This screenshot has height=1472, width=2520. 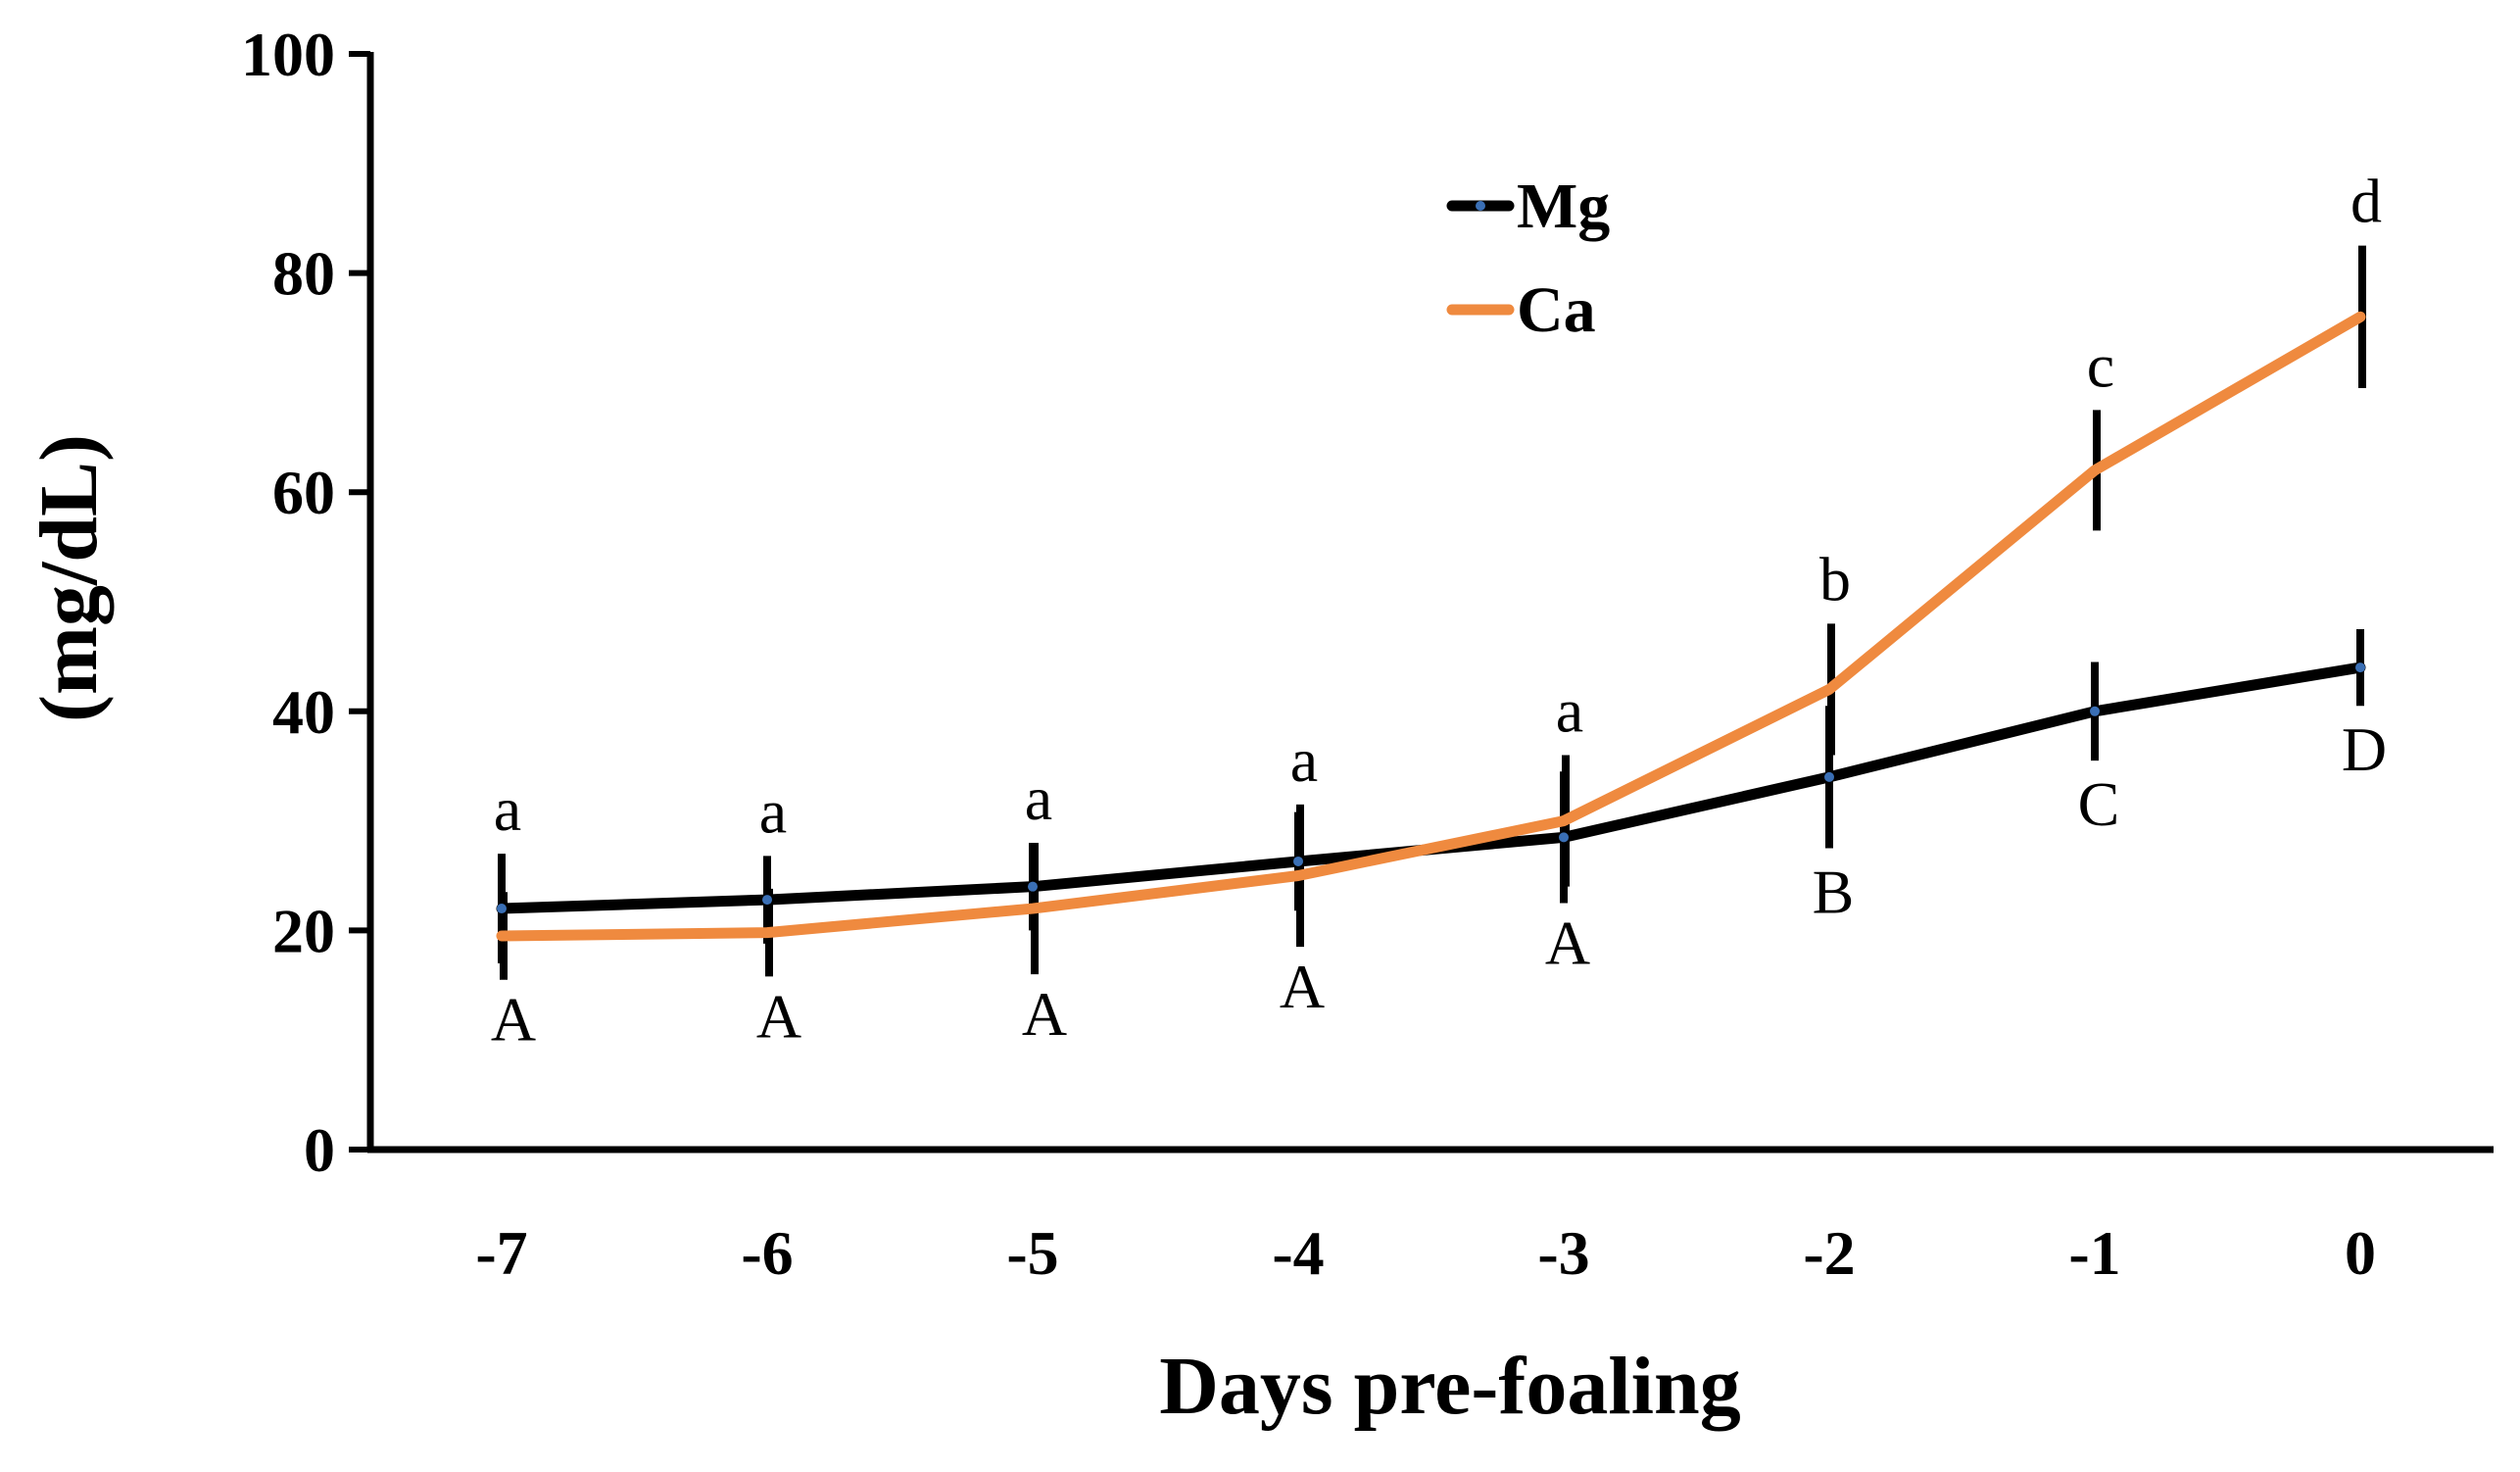 I want to click on y-tick-label: 80, so click(x=303, y=274).